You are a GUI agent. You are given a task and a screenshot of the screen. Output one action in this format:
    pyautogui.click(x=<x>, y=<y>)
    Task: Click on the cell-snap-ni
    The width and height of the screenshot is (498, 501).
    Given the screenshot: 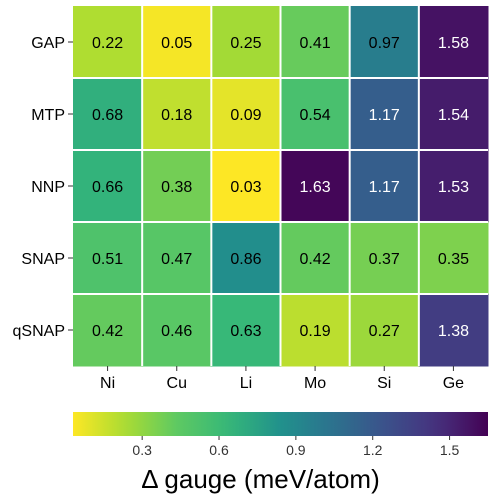 What is the action you would take?
    pyautogui.click(x=108, y=258)
    